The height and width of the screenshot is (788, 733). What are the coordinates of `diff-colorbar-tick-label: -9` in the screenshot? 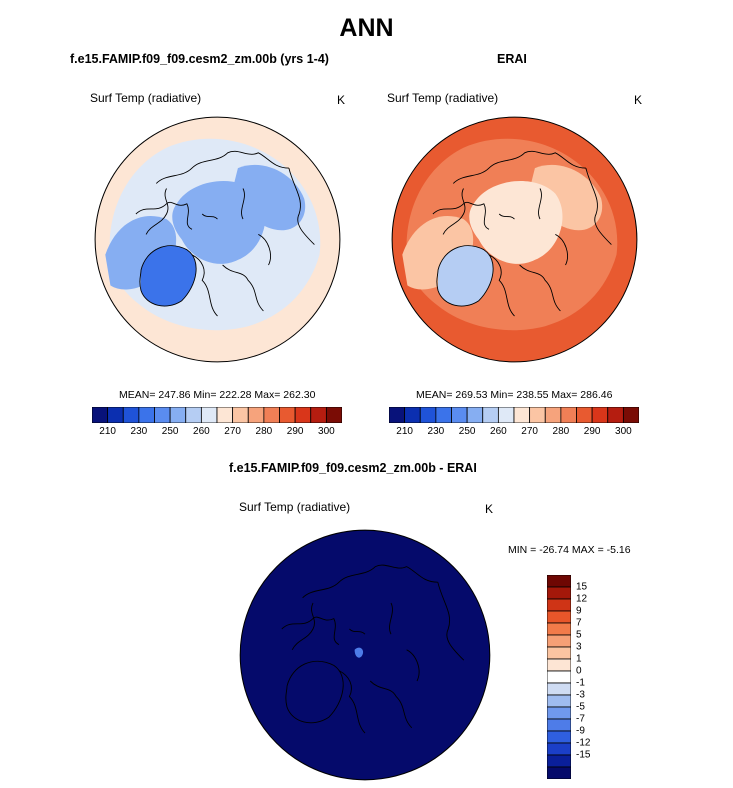 It's located at (580, 731).